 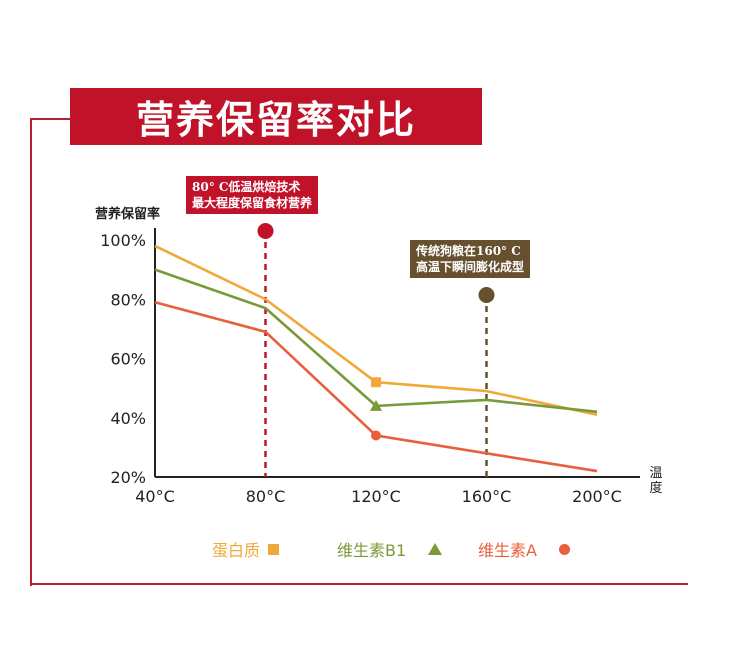 What do you see at coordinates (265, 231) in the screenshot?
I see `vline-marker-low-temp` at bounding box center [265, 231].